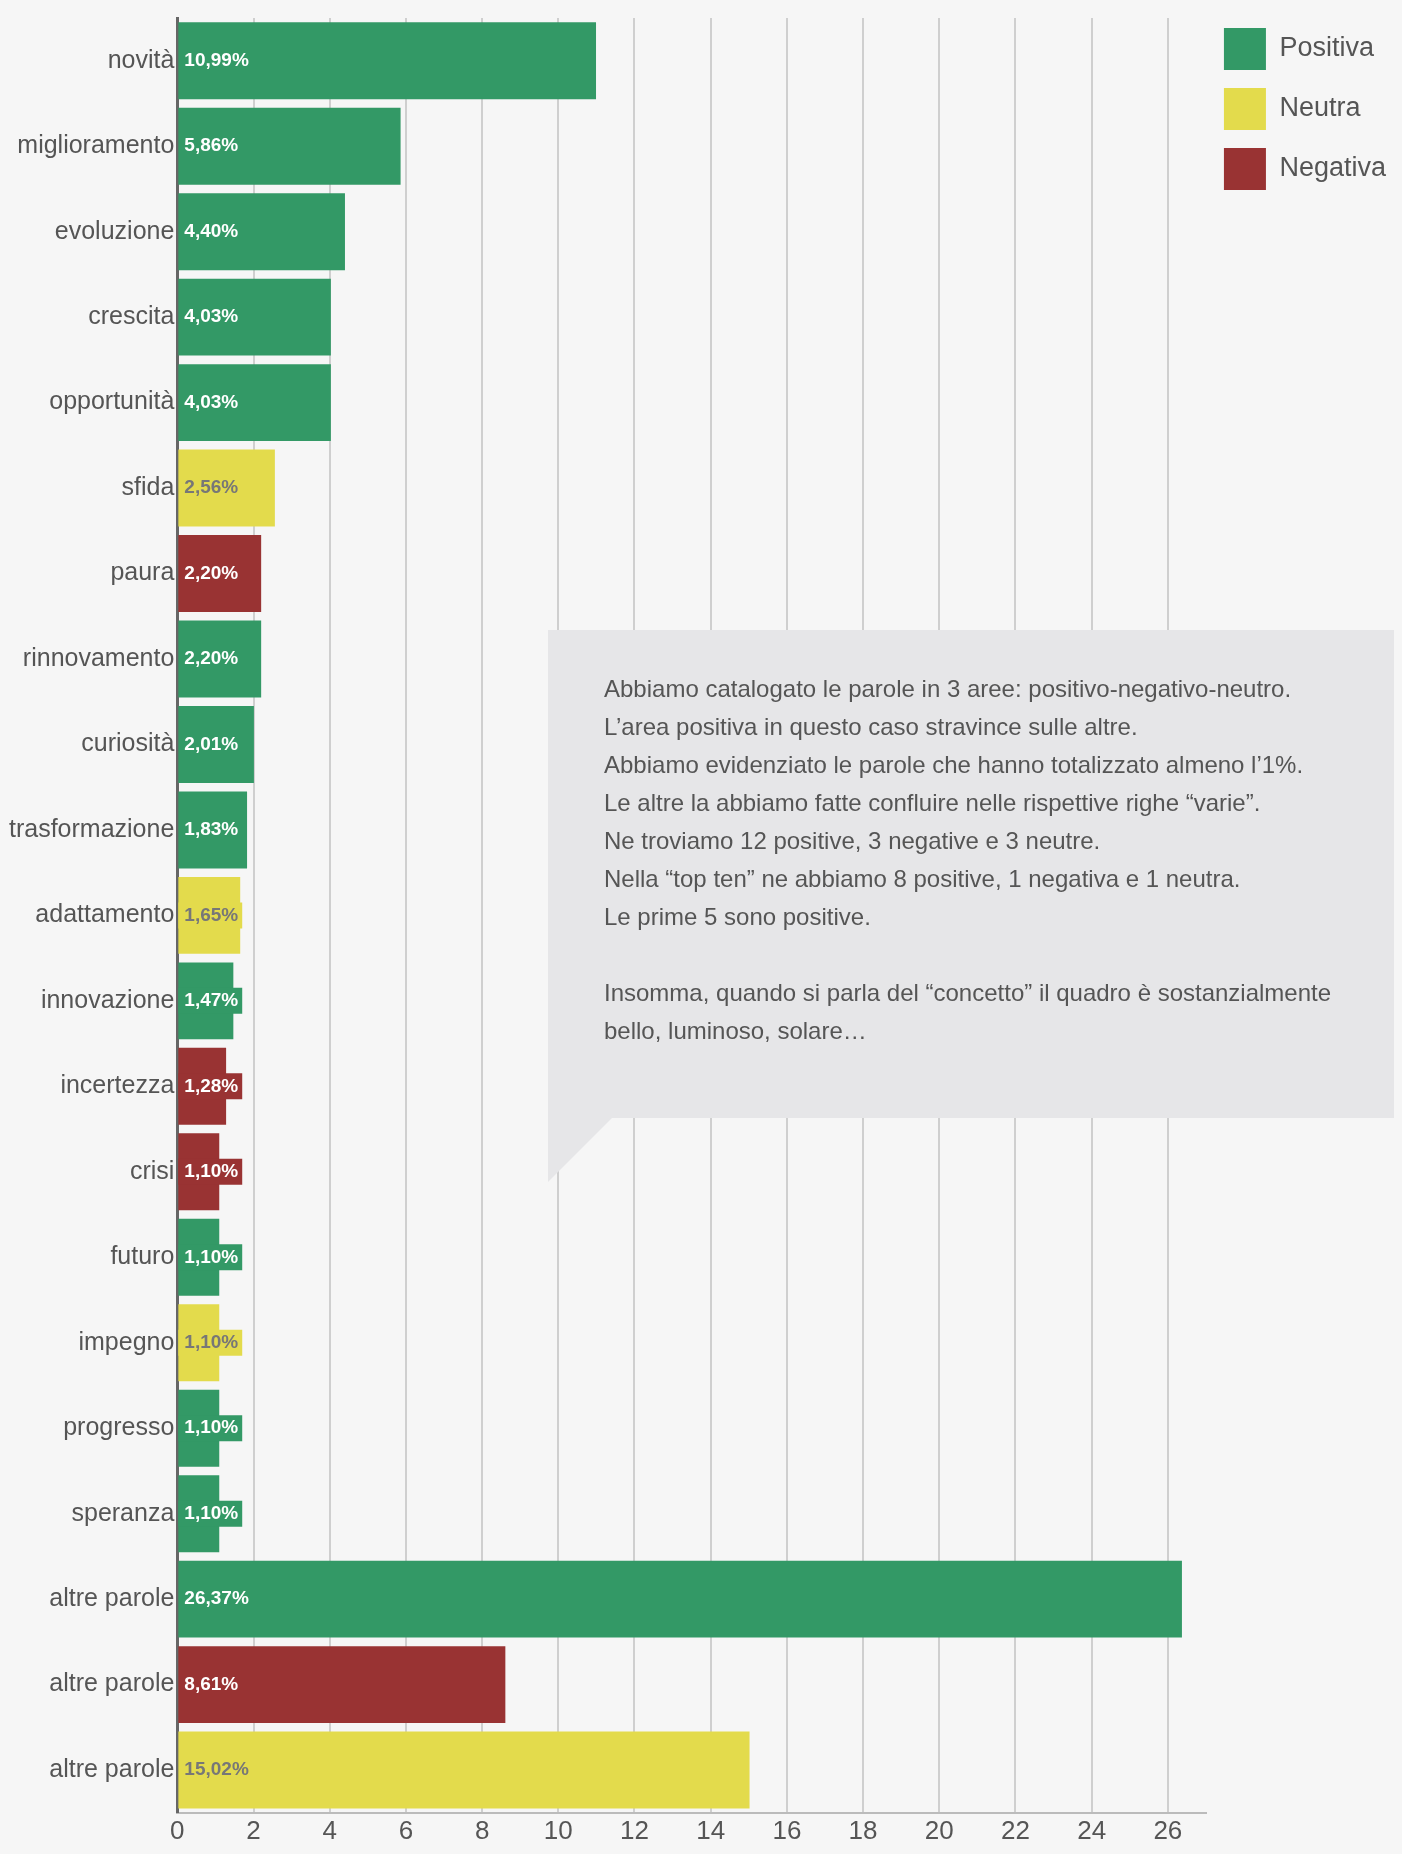 This screenshot has height=1854, width=1402. Describe the element at coordinates (634, 1829) in the screenshot. I see `x-tick-label: 12` at that location.